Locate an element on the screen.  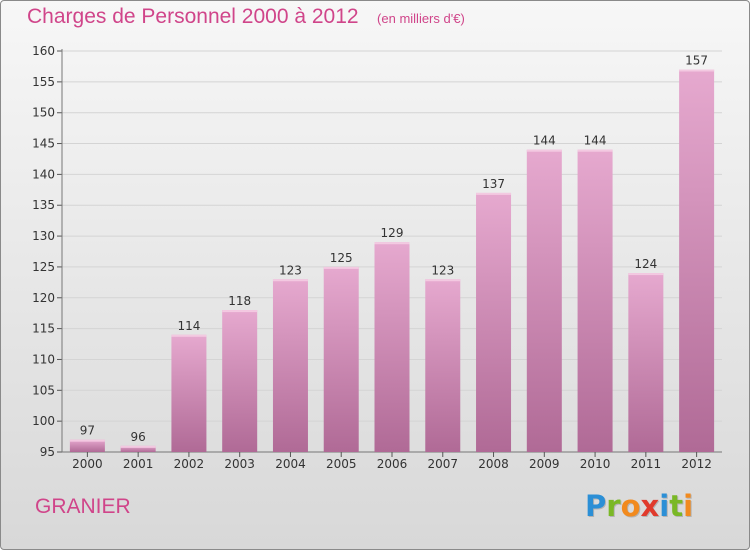
x-tick-label: 2012 is located at coordinates (696, 464).